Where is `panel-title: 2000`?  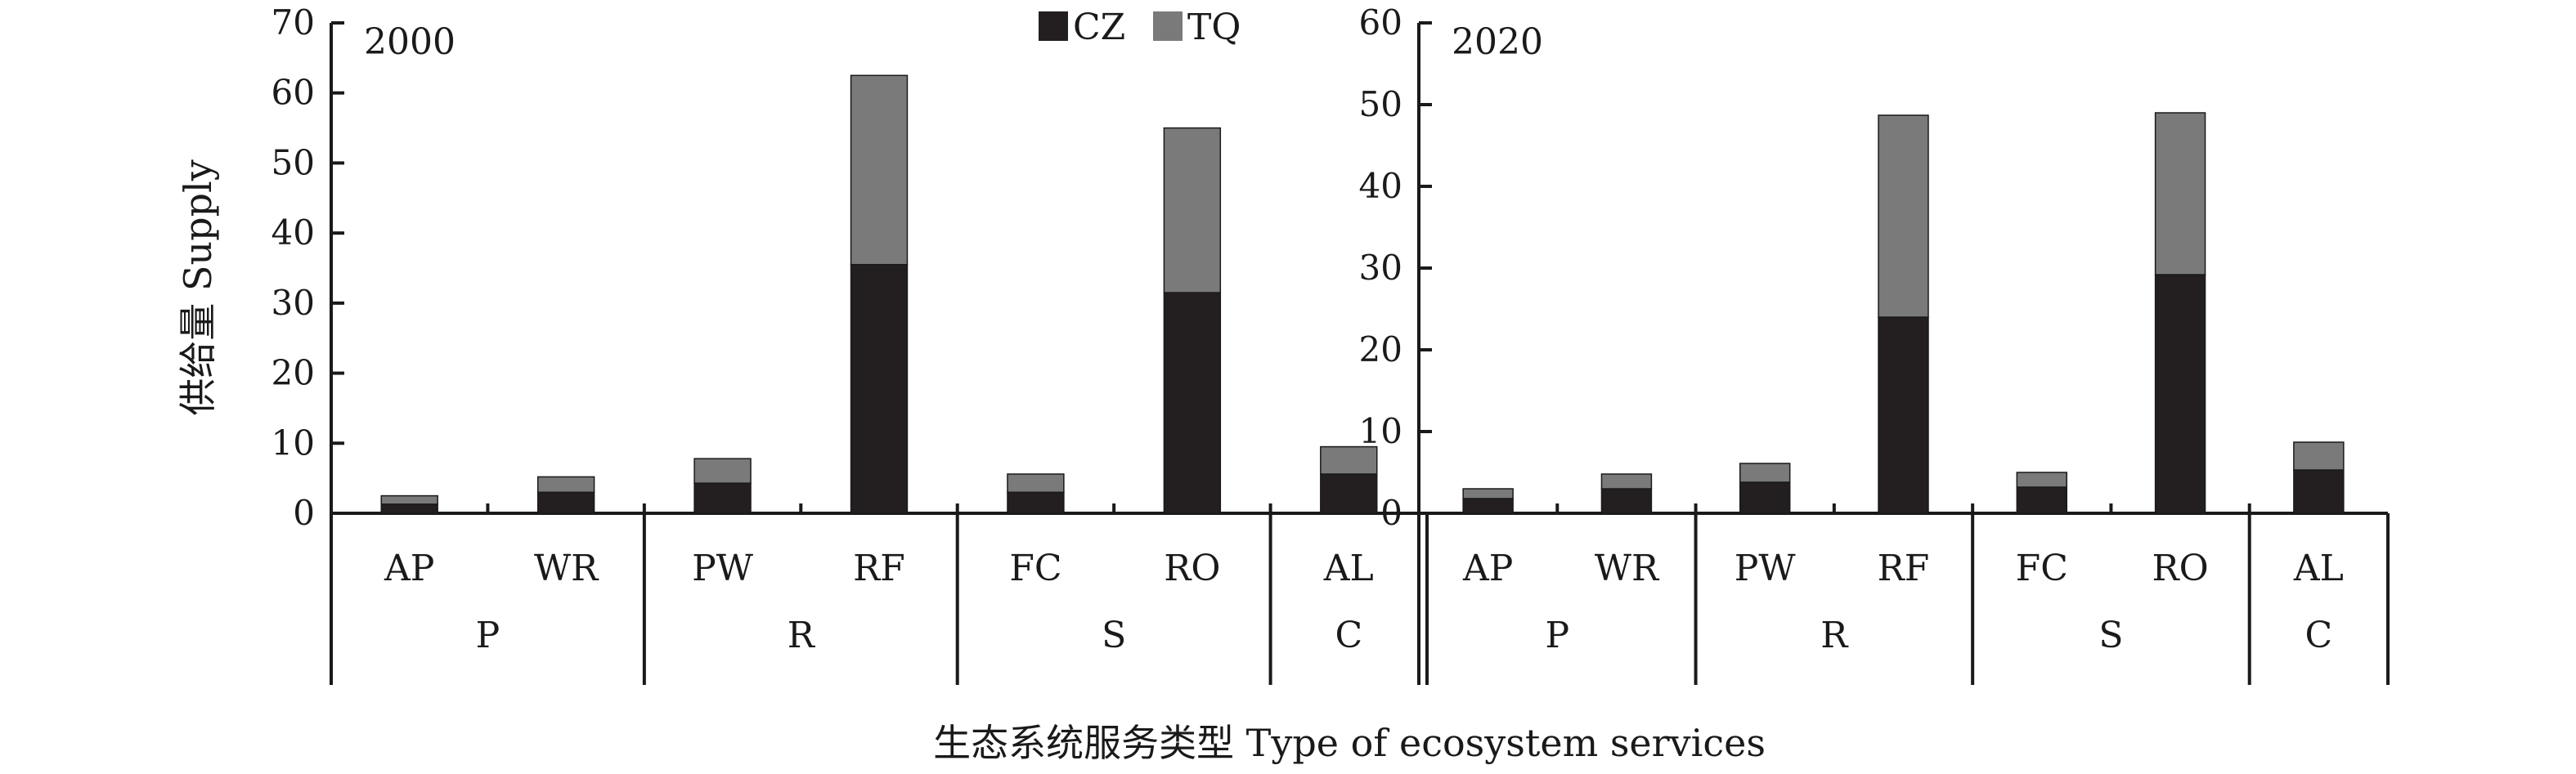 panel-title: 2000 is located at coordinates (410, 42).